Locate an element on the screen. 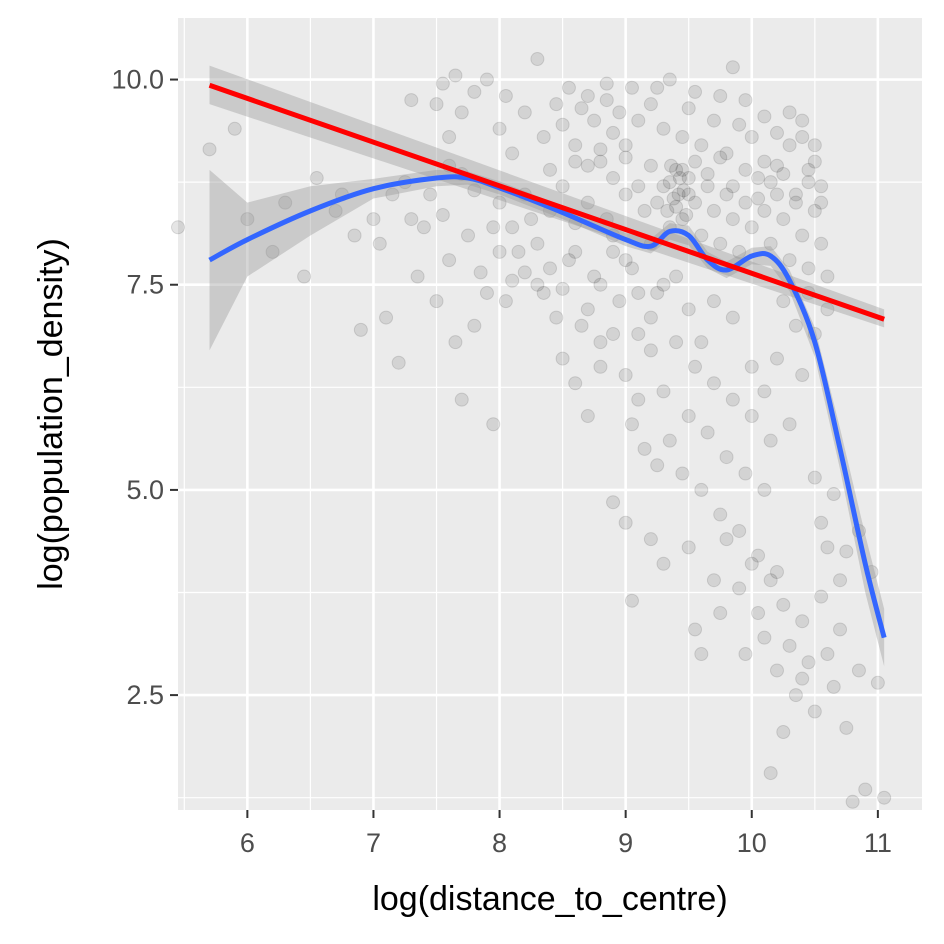 Image resolution: width=944 pixels, height=944 pixels. x-axis-ticks: 6 7 8 9 10 11 is located at coordinates (566, 834).